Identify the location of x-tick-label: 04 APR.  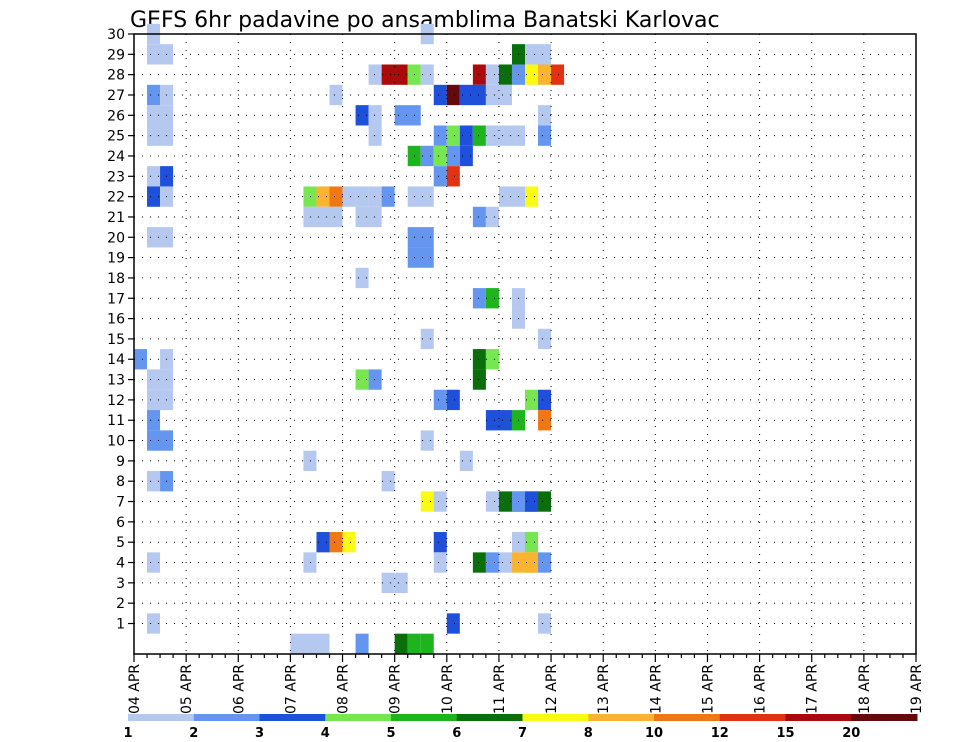
(135, 689).